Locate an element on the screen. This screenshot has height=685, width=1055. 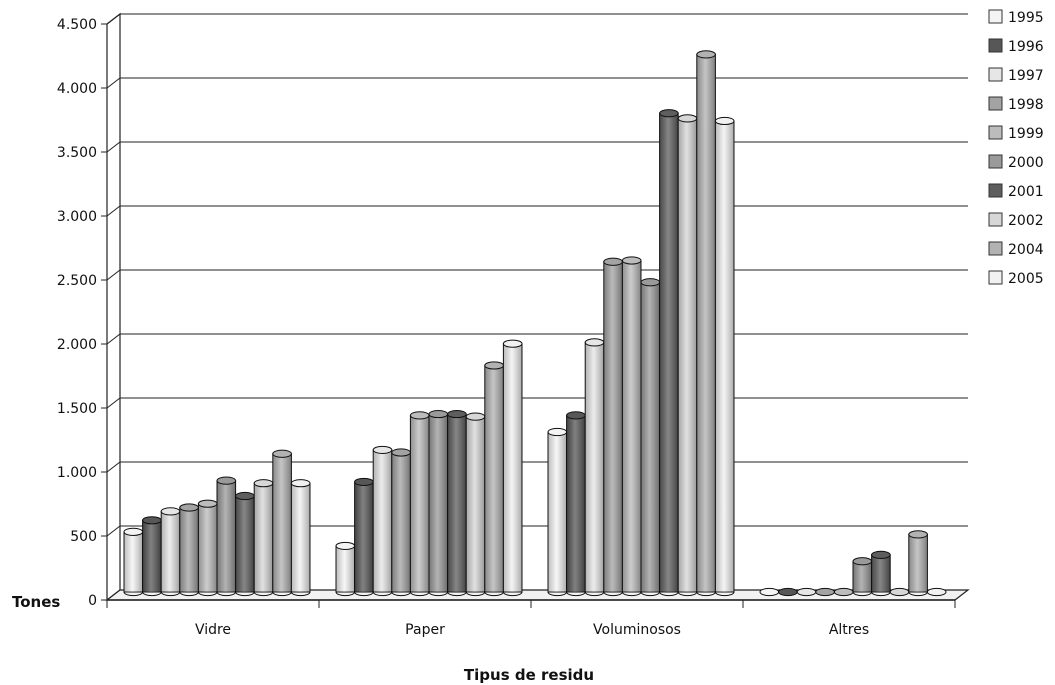
y-tick-label: 2.000 is located at coordinates (77, 345).